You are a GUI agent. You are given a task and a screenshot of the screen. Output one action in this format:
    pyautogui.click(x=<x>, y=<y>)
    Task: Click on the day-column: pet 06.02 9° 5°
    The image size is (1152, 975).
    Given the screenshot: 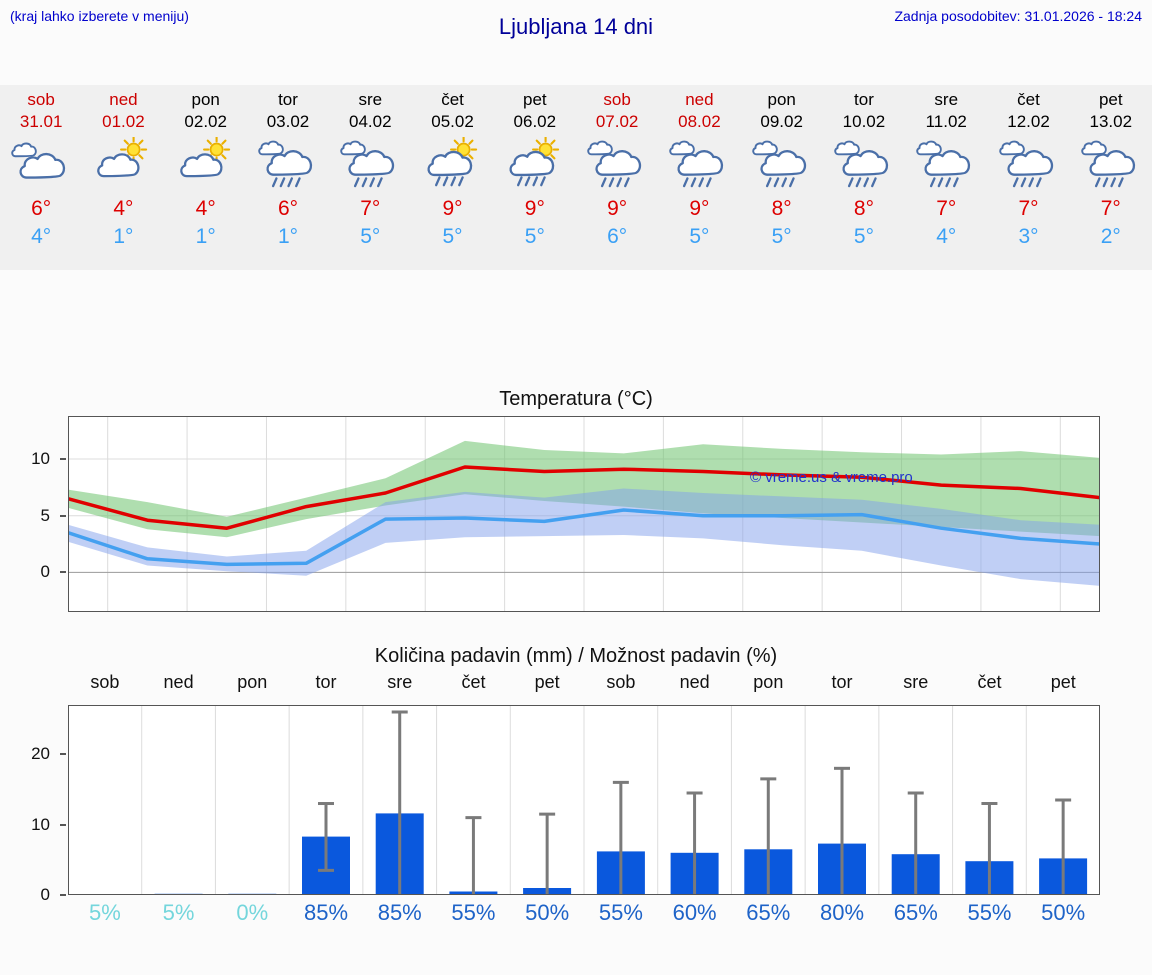 What is the action you would take?
    pyautogui.click(x=535, y=177)
    